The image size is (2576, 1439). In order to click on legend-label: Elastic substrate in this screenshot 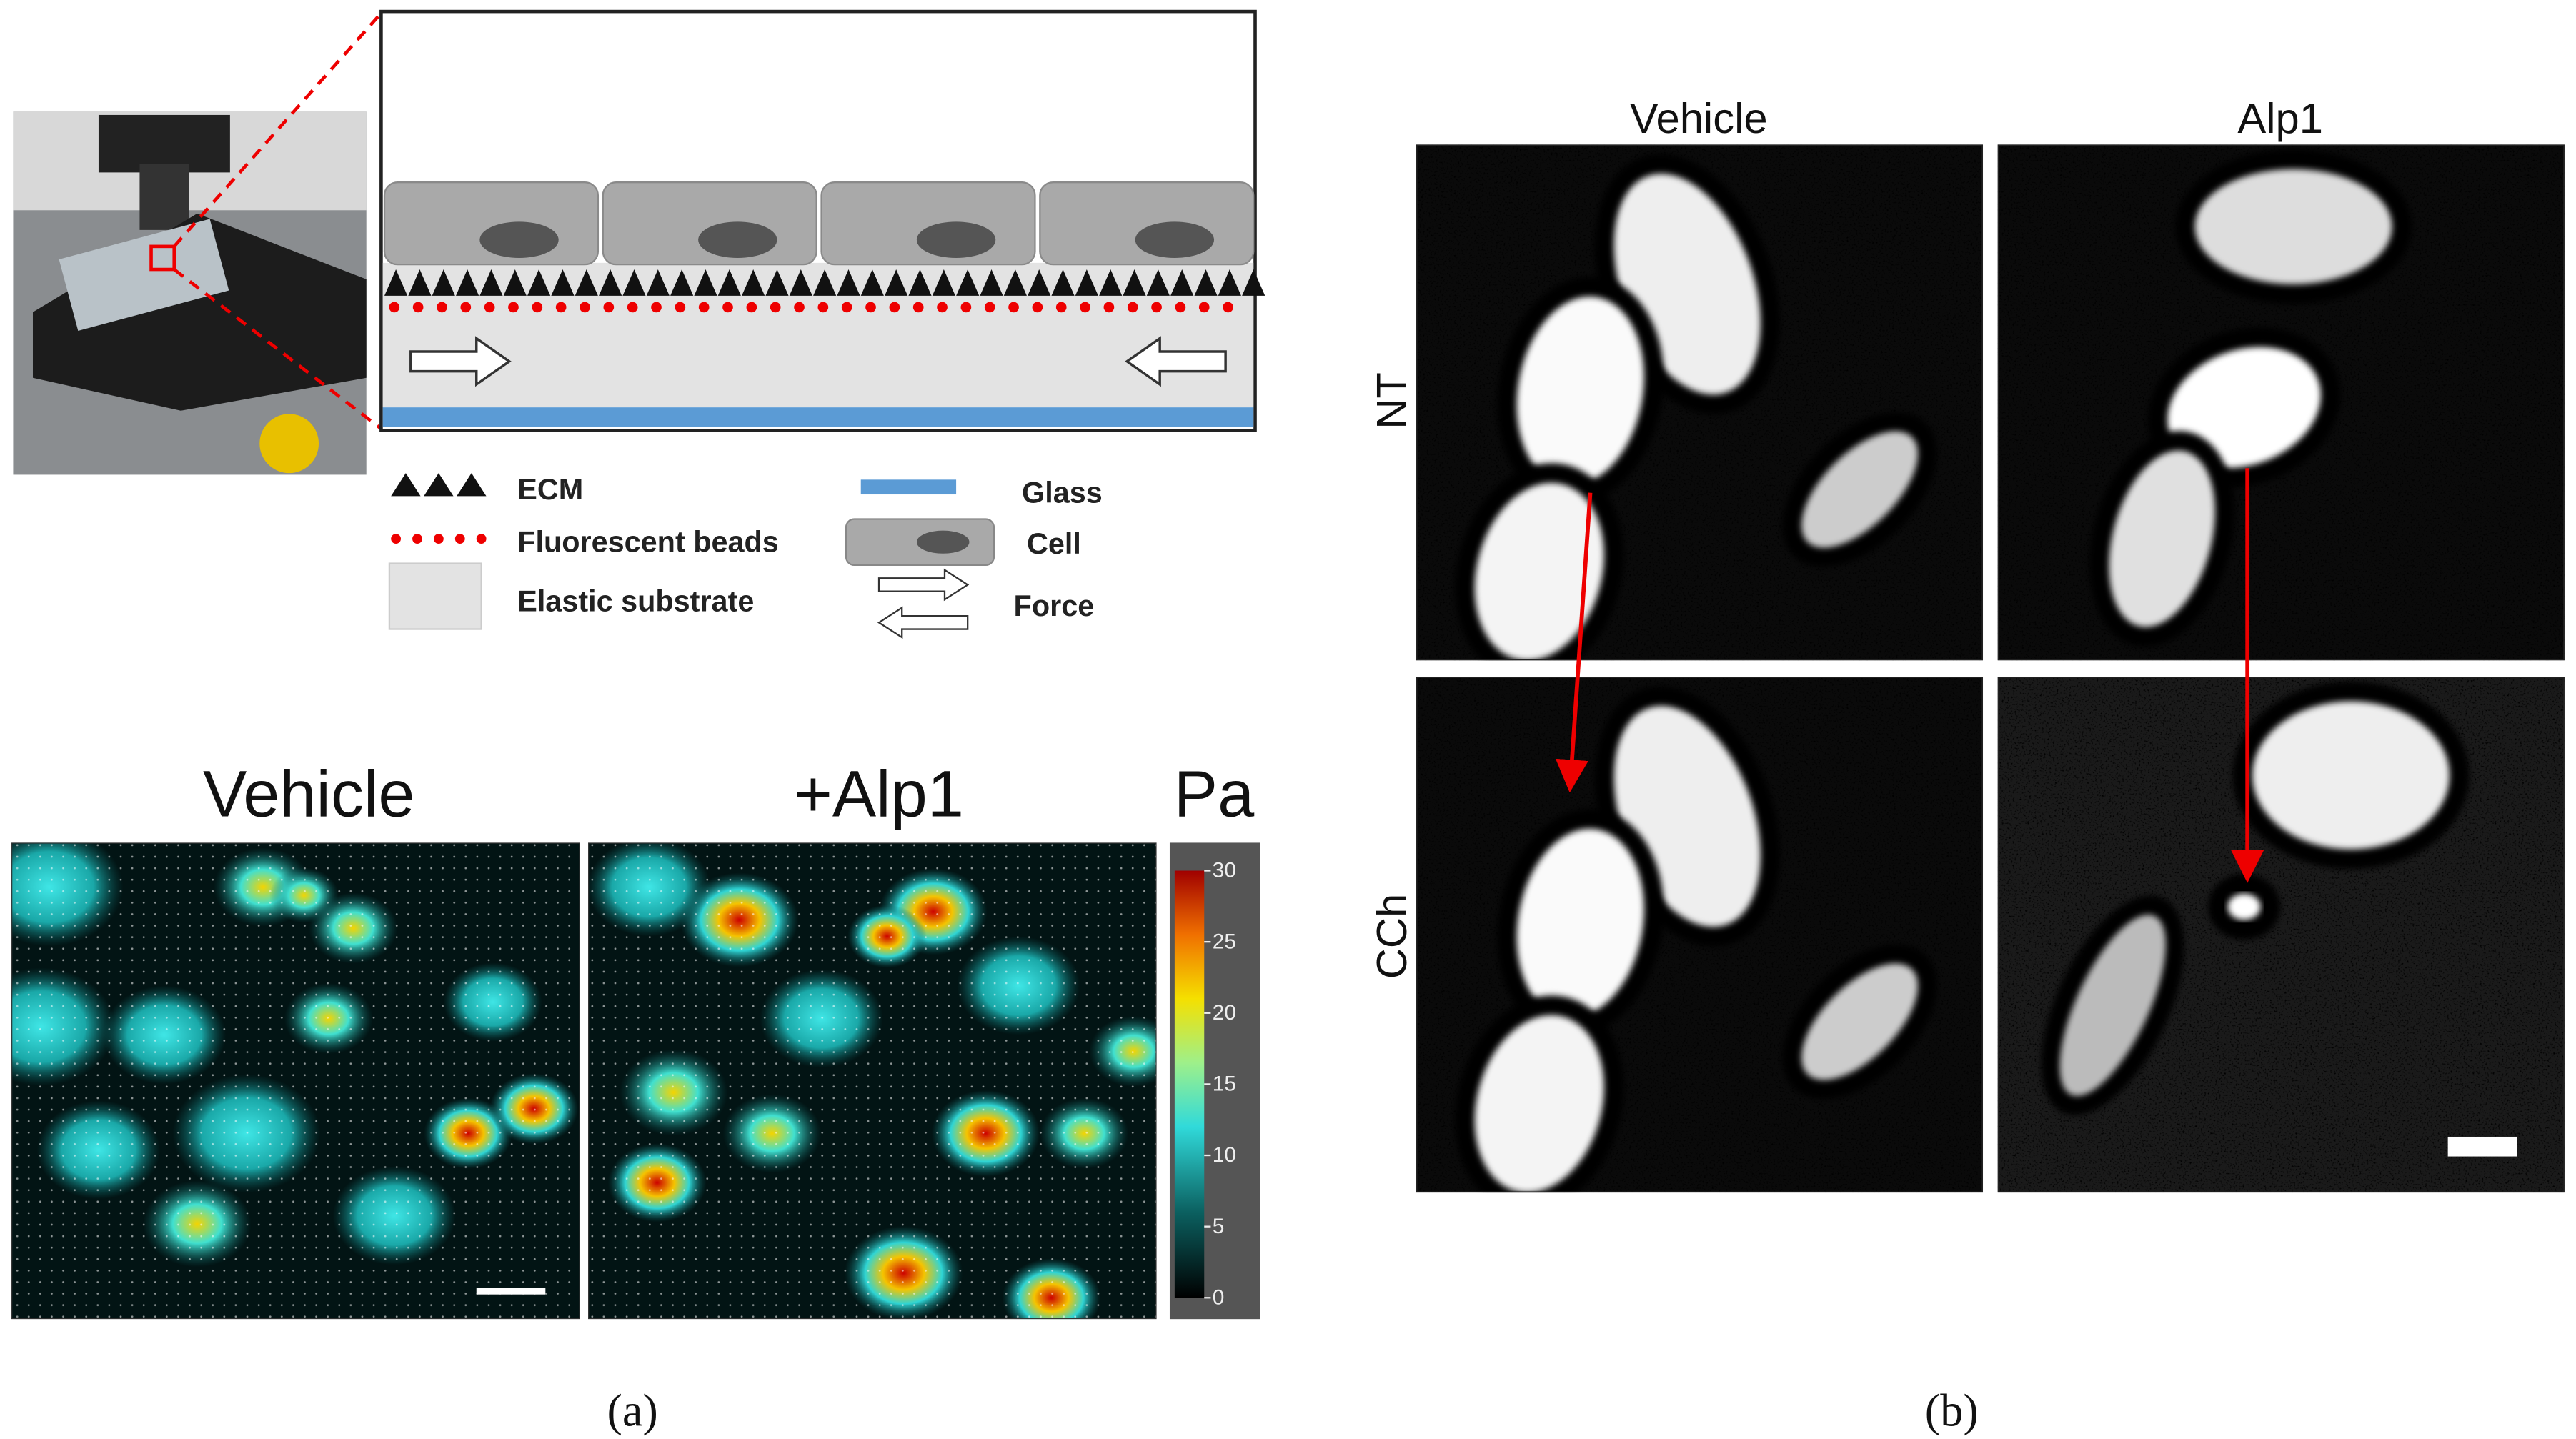, I will do `click(635, 600)`.